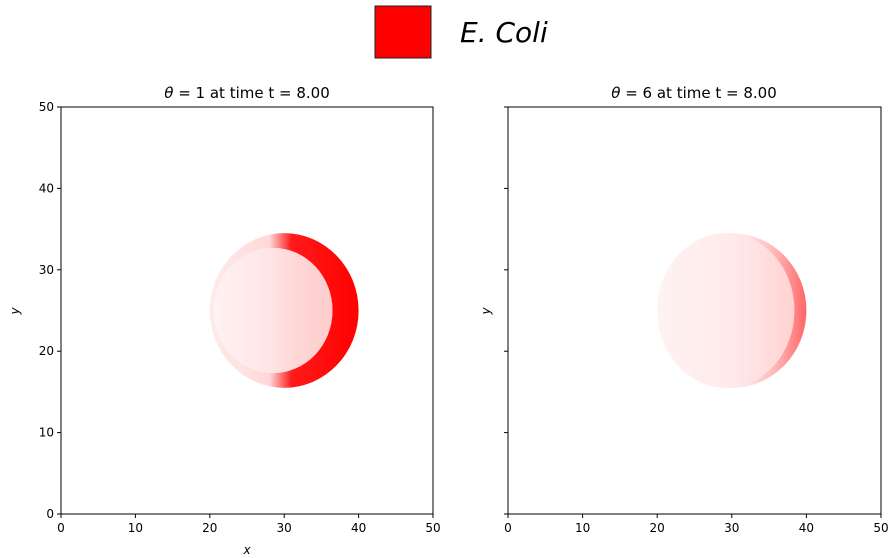 The height and width of the screenshot is (558, 891). What do you see at coordinates (504, 32) in the screenshot?
I see `legend-label: E. Coli` at bounding box center [504, 32].